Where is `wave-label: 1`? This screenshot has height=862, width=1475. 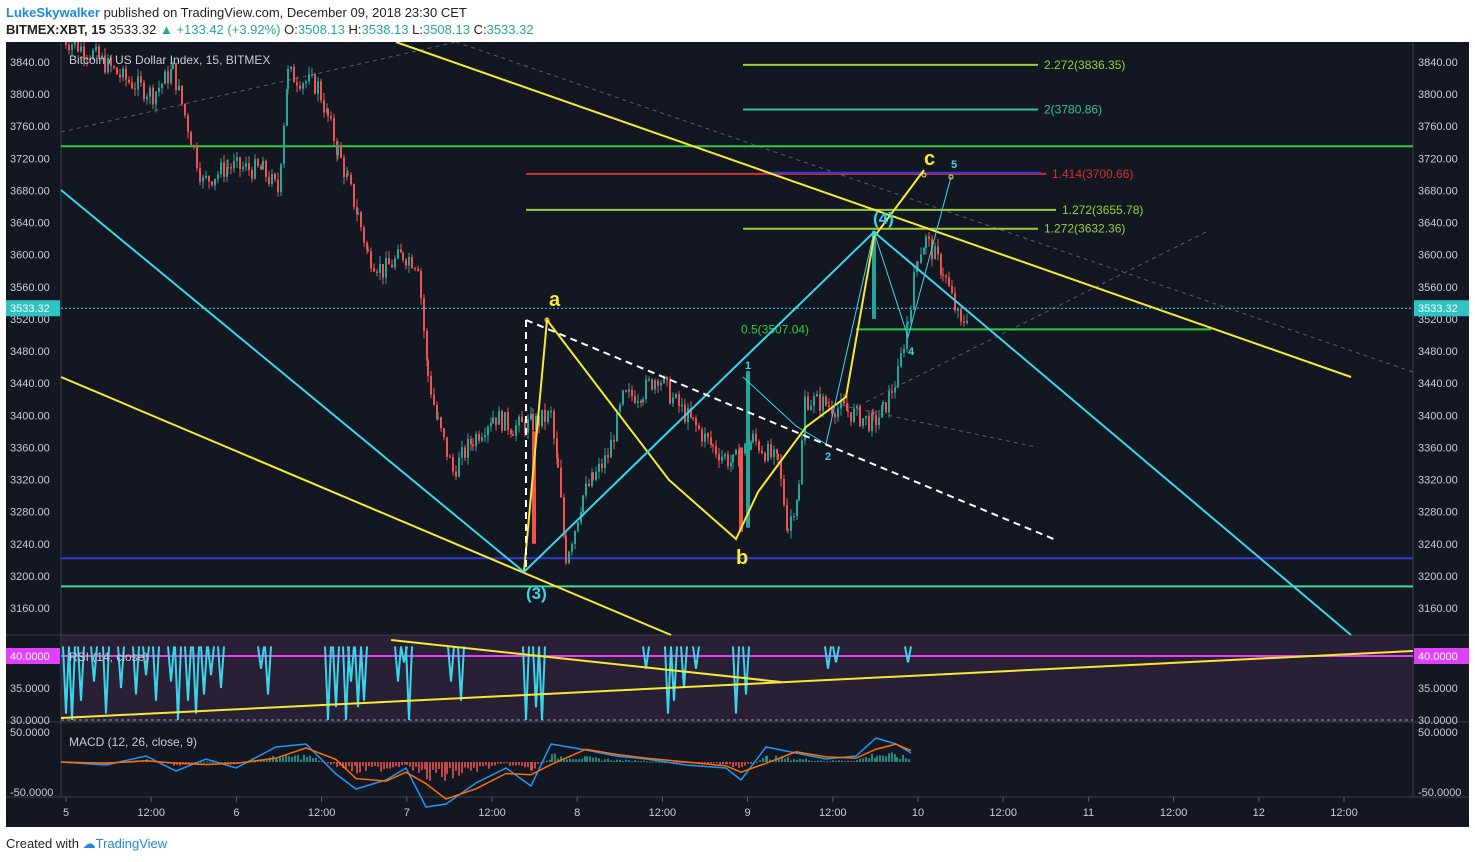 wave-label: 1 is located at coordinates (748, 366).